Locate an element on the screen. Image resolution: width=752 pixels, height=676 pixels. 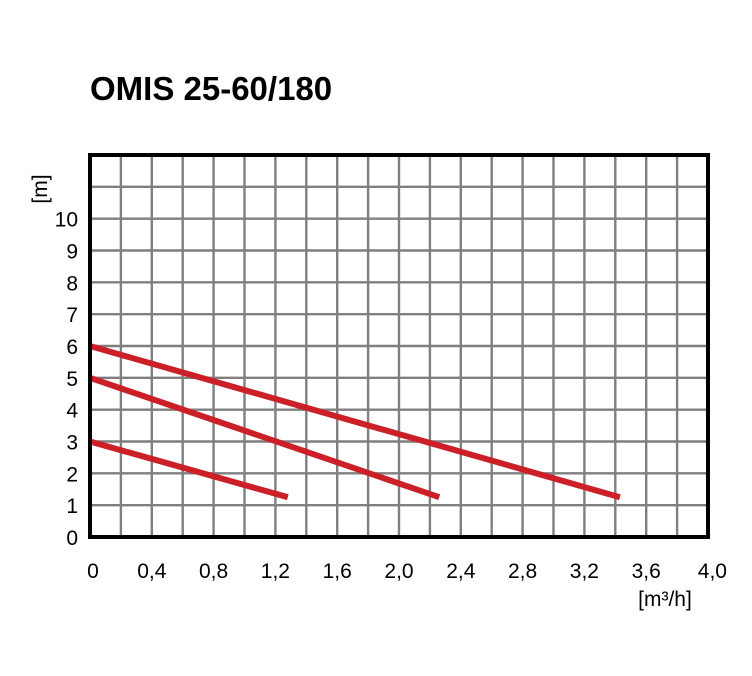
y-tick-label: 1 is located at coordinates (72, 506).